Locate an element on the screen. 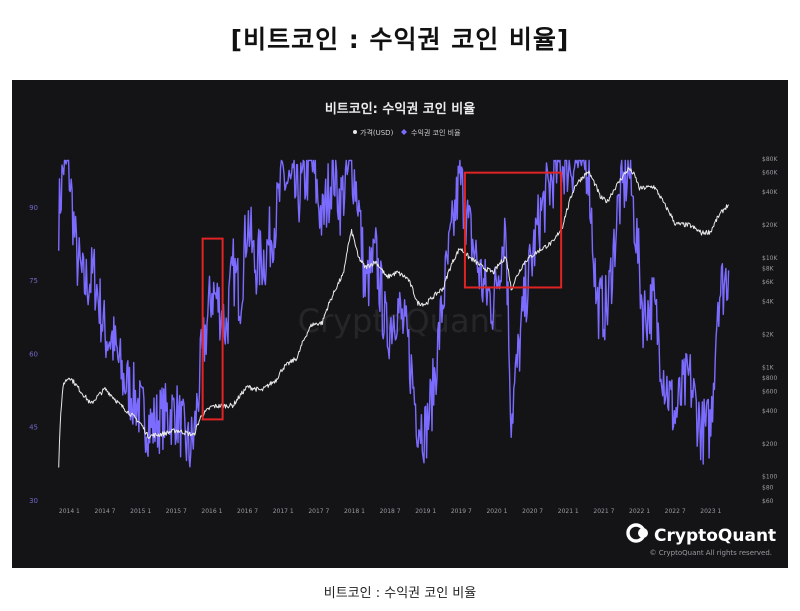 The width and height of the screenshot is (800, 611). x-tick-label: 2022 7 is located at coordinates (675, 511).